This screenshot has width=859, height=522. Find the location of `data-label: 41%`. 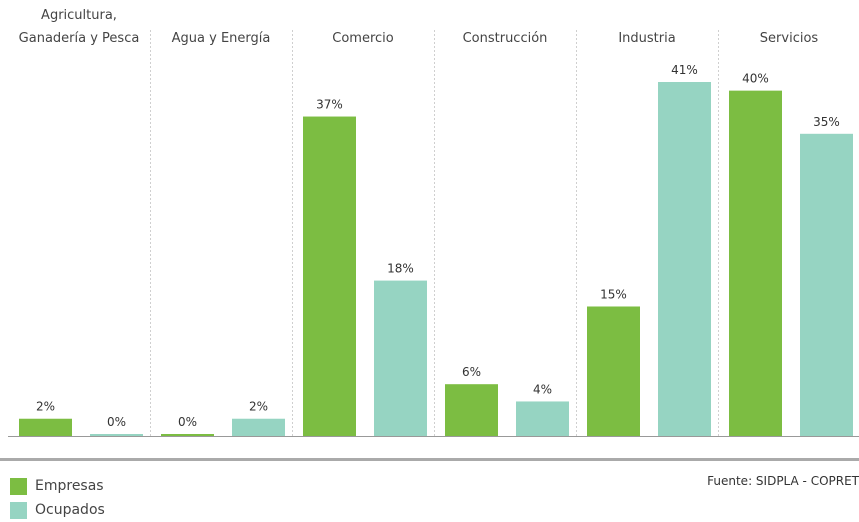

data-label: 41% is located at coordinates (684, 70).